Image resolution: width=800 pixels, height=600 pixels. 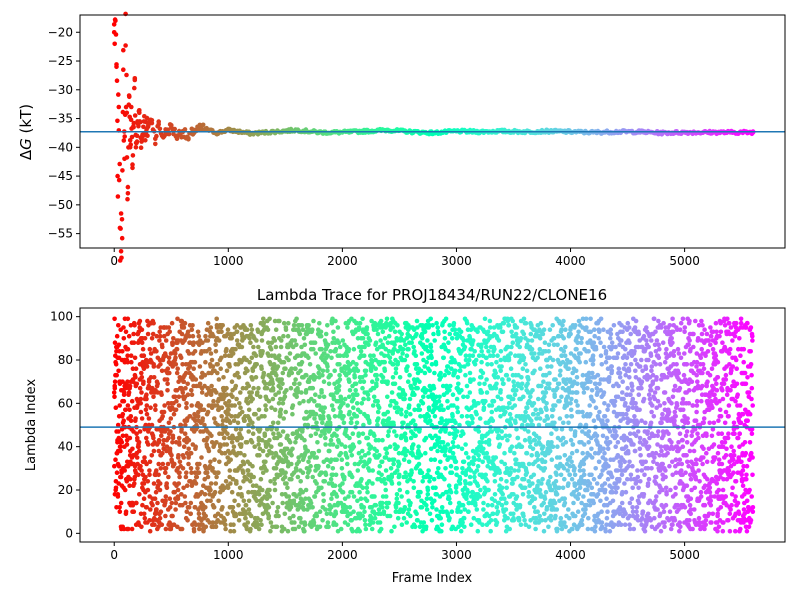 I want to click on frame-index-x-axis-label: Frame Index, so click(x=432, y=578).